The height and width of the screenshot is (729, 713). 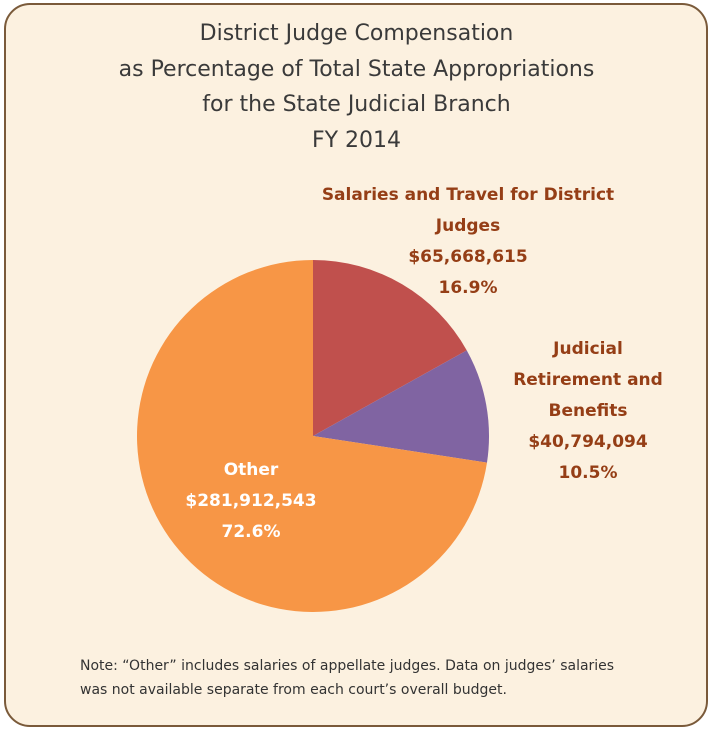 I want to click on slice-label: Other $281,912,543 72.6%, so click(x=251, y=501).